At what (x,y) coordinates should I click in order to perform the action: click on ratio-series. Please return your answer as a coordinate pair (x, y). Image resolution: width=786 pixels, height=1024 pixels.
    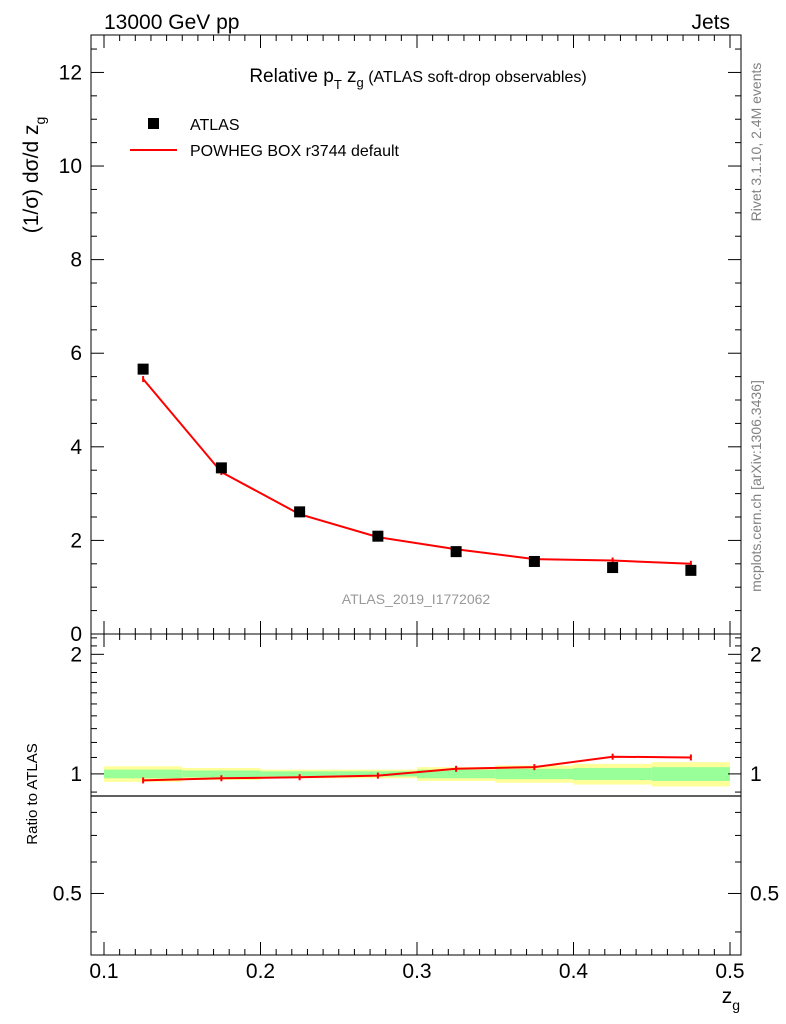
    Looking at the image, I should click on (417, 768).